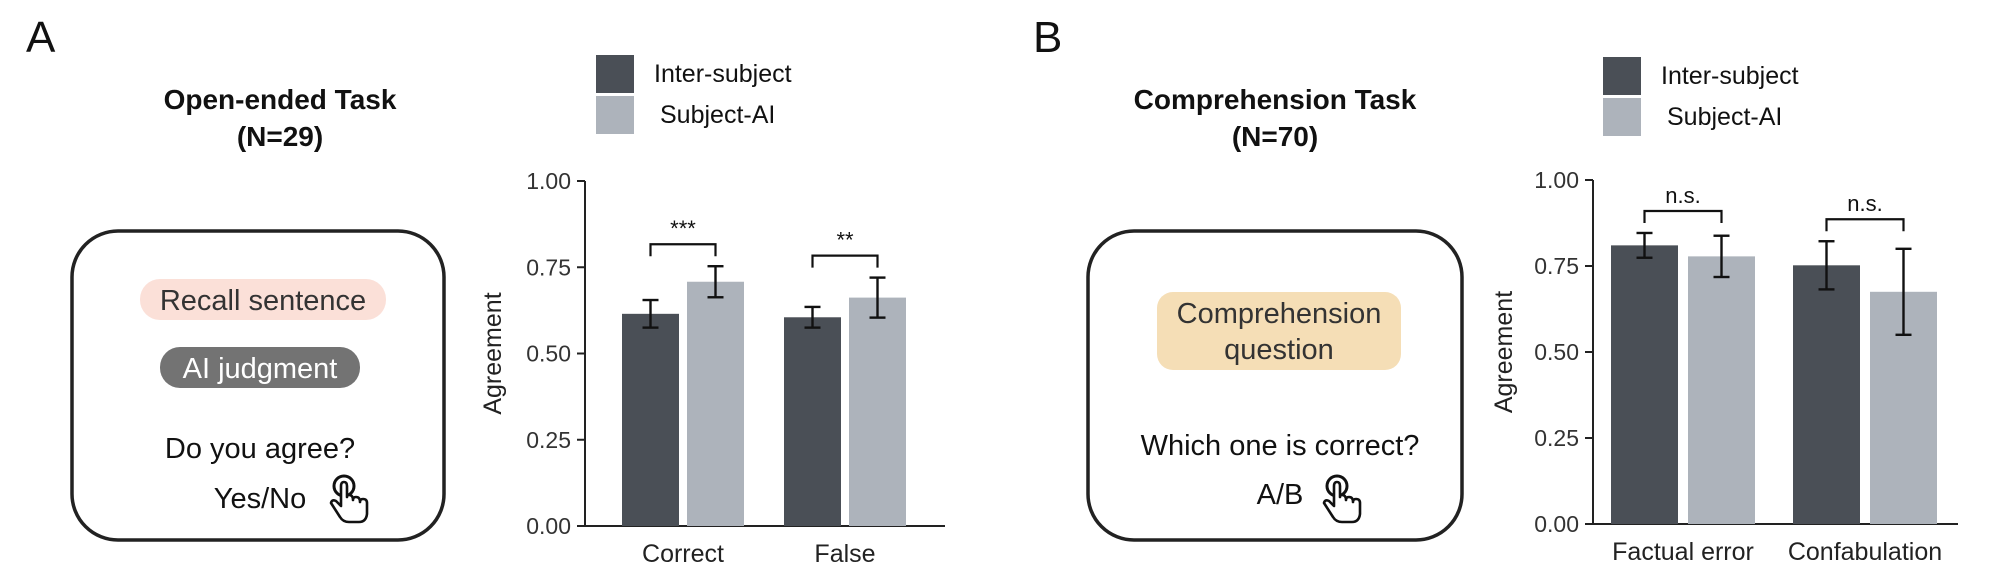 The height and width of the screenshot is (575, 2000). Describe the element at coordinates (845, 240) in the screenshot. I see `significance-label: **` at that location.